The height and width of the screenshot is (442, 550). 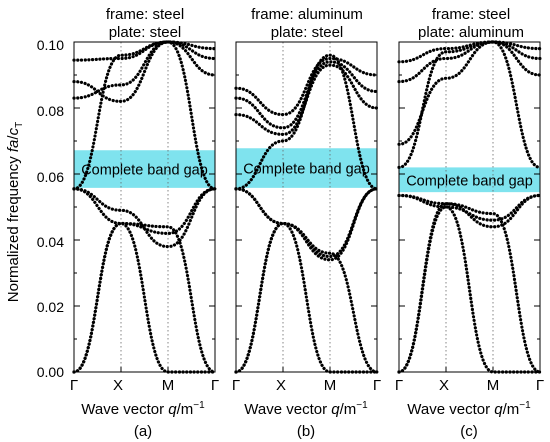 What do you see at coordinates (143, 431) in the screenshot?
I see `panel-label: (a)` at bounding box center [143, 431].